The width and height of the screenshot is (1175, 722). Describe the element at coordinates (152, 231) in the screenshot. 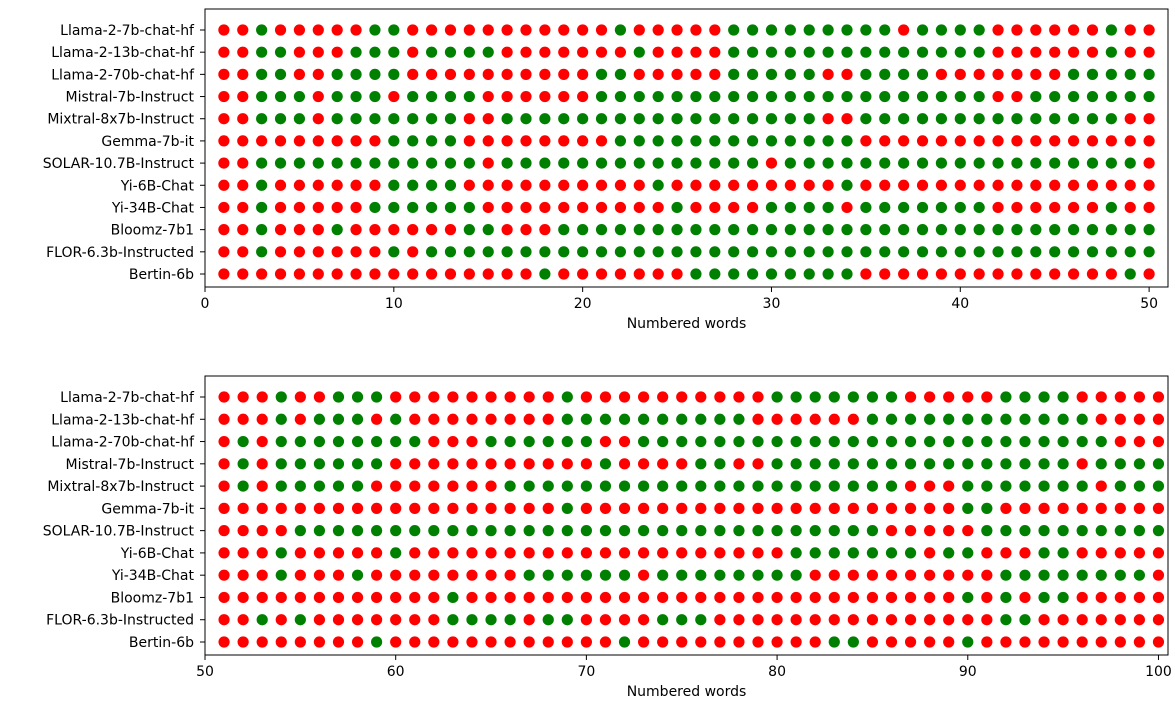

I see `y-tick-label: Bloomz-7b1` at that location.